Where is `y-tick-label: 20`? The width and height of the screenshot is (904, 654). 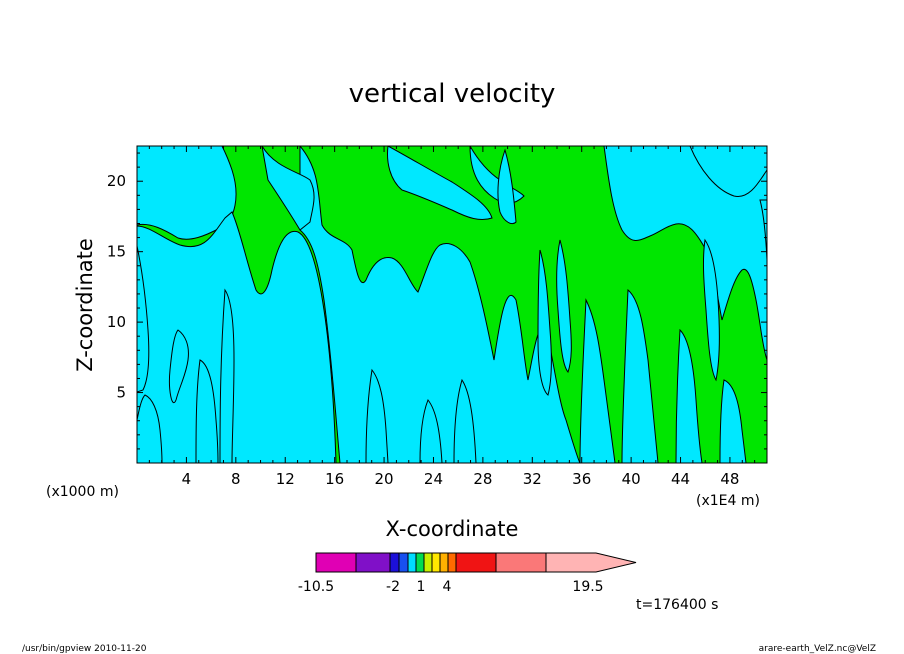
y-tick-label: 20 is located at coordinates (116, 181).